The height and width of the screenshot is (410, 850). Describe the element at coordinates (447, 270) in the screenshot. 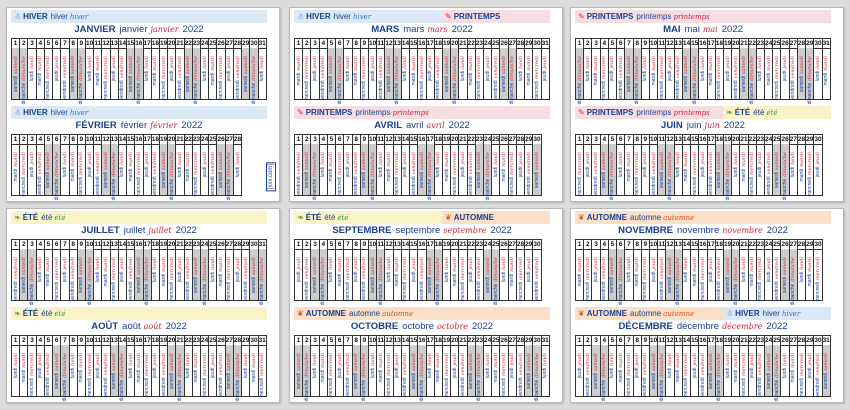

I see `day-column: 19 lundilundi` at that location.